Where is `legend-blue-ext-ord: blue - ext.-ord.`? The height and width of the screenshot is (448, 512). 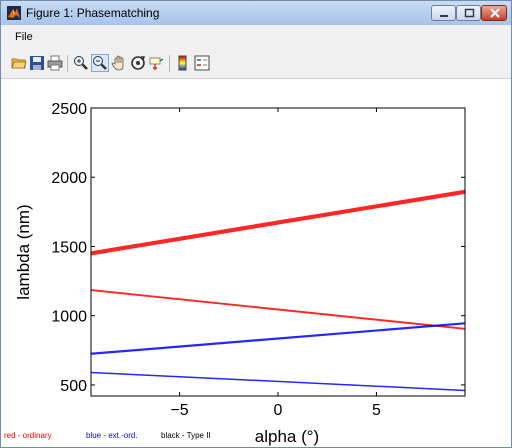
legend-blue-ext-ord: blue - ext.-ord. is located at coordinates (112, 435).